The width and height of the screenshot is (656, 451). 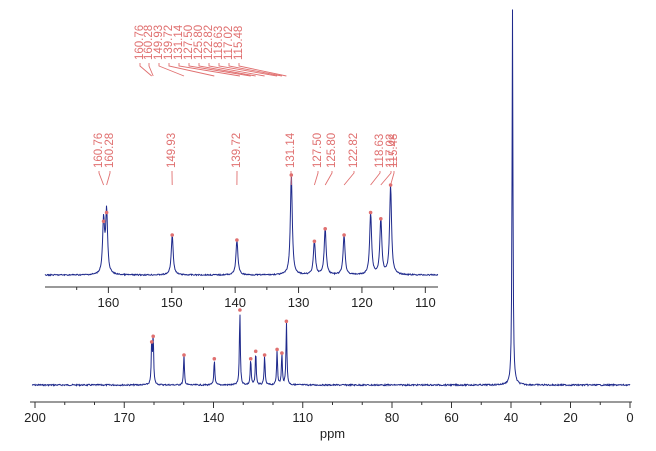 What do you see at coordinates (332, 150) in the screenshot?
I see `inset-peak-label: 125.80` at bounding box center [332, 150].